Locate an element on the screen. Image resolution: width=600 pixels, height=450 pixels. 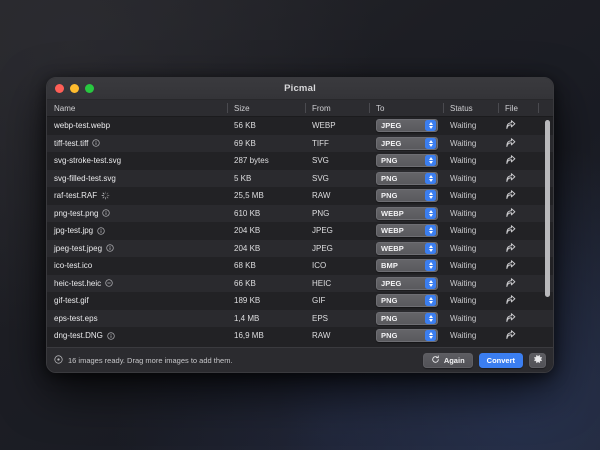
vertical-scrollbar is located at coordinates (547, 232).